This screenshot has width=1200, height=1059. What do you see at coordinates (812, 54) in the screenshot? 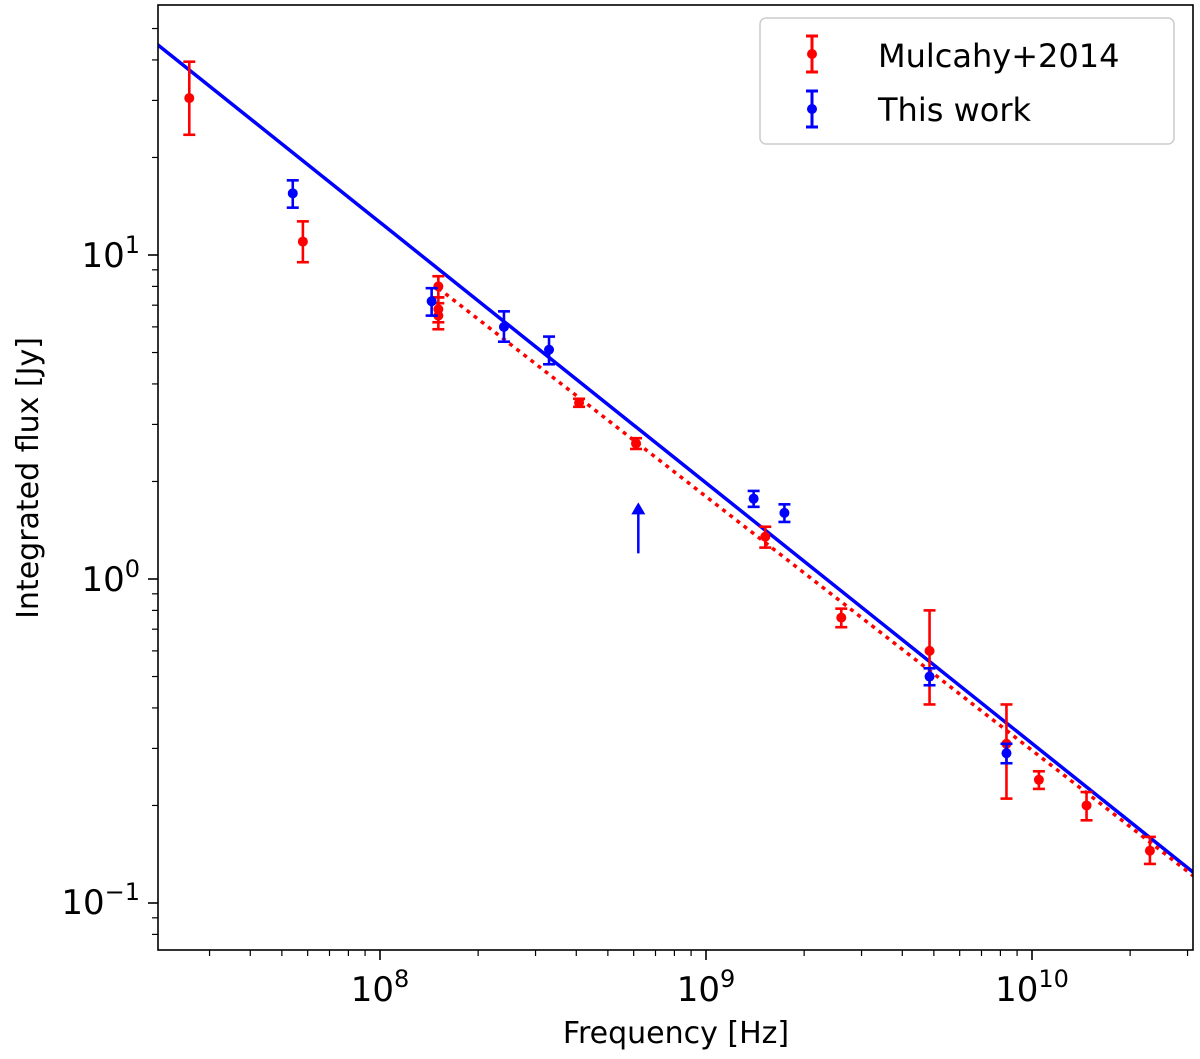
I see `legend-marker-mulcahy` at bounding box center [812, 54].